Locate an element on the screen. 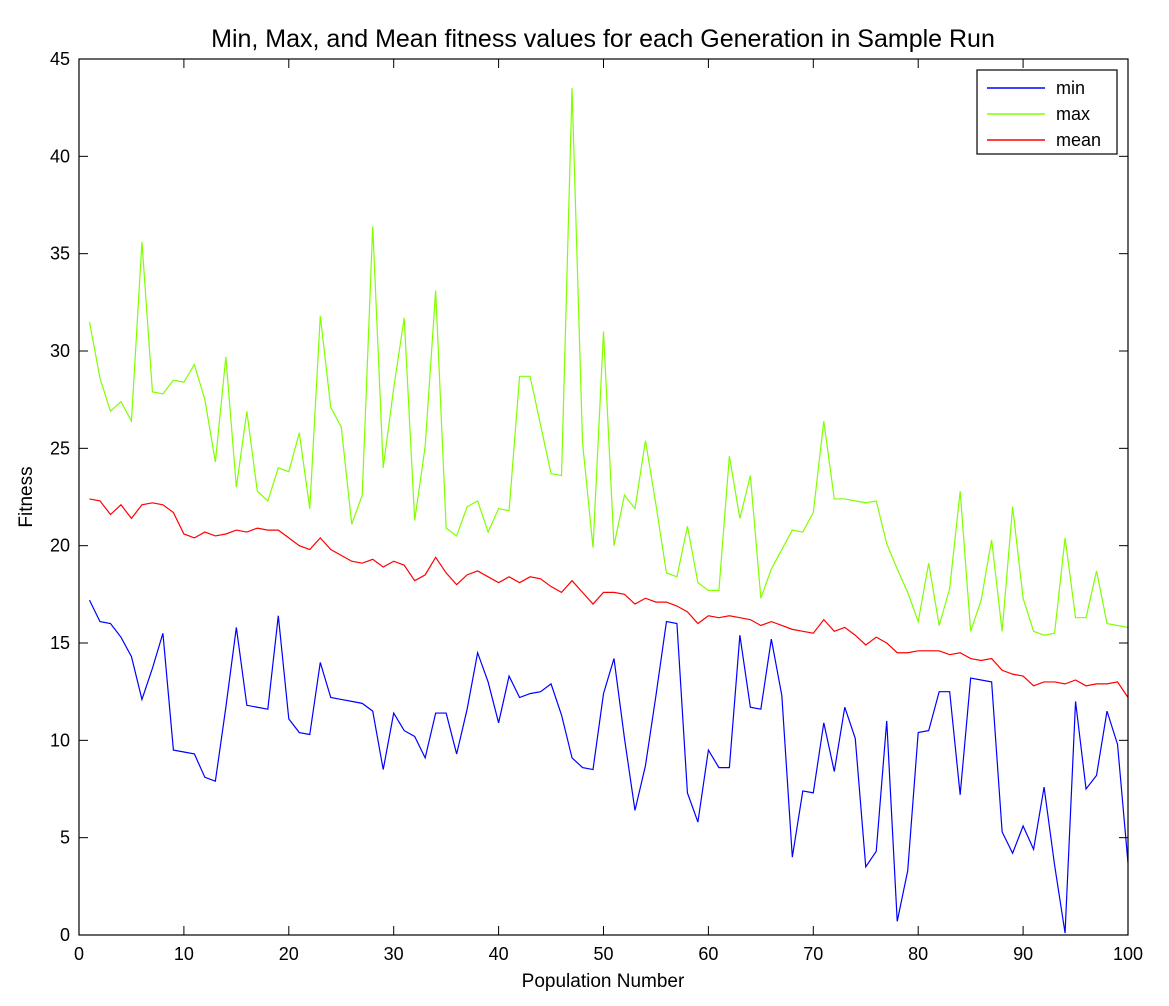  x-tick-label: 10 is located at coordinates (184, 954).